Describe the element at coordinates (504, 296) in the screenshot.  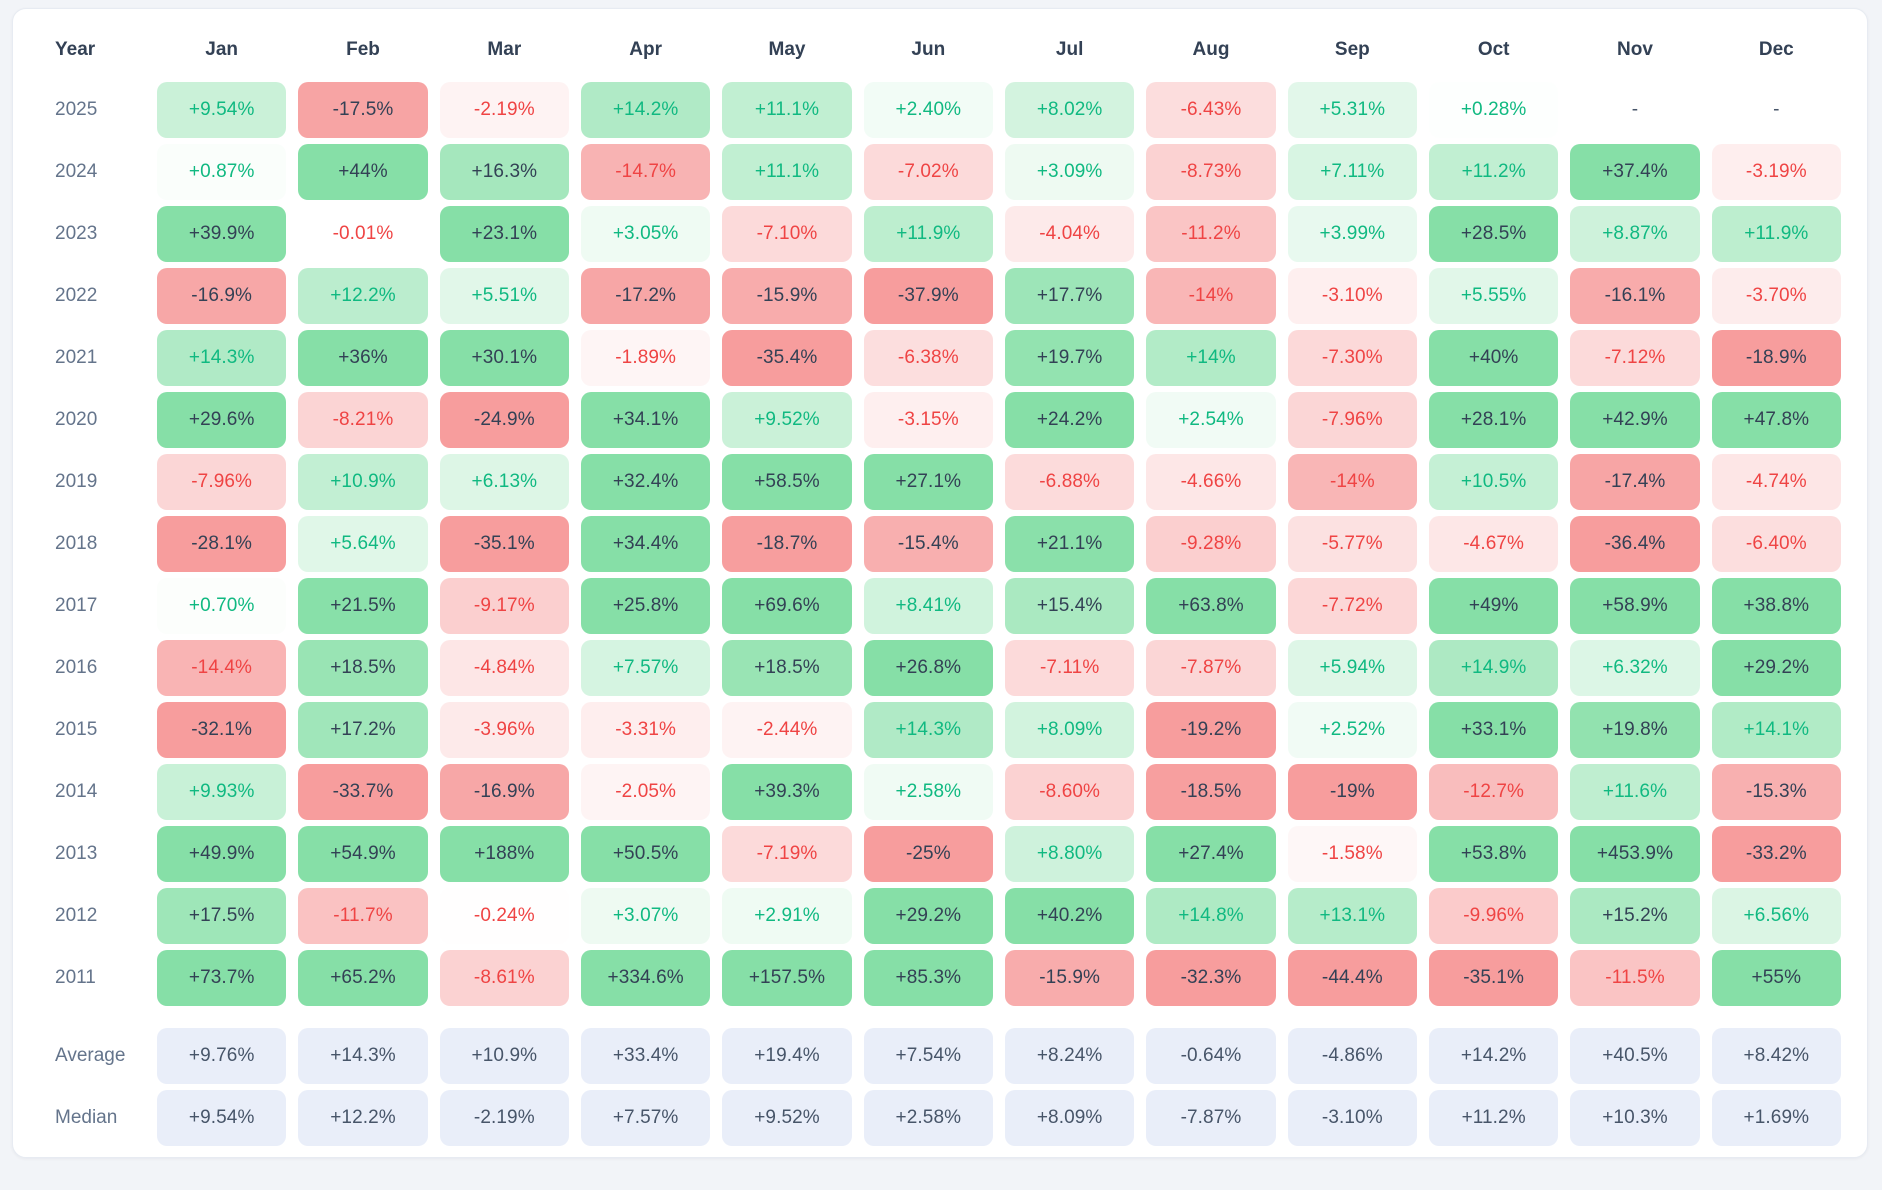
I see `return-cell-wrap: +5.51%` at that location.